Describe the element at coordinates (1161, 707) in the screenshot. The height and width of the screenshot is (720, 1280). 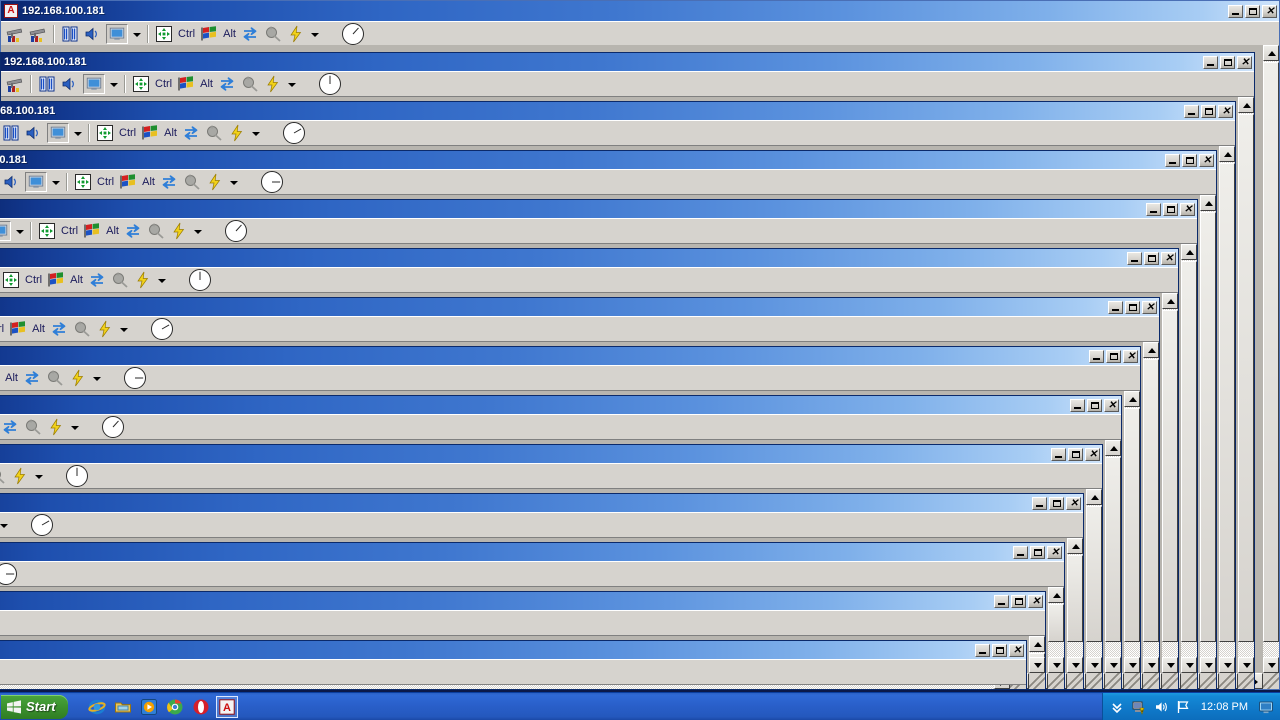
I see `volume-icon` at that location.